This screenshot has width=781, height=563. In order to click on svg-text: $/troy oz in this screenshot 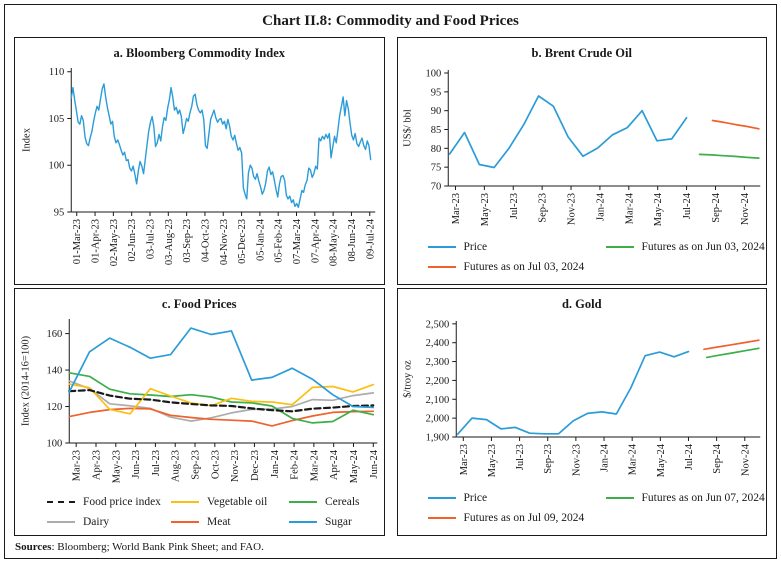, I will do `click(407, 379)`.